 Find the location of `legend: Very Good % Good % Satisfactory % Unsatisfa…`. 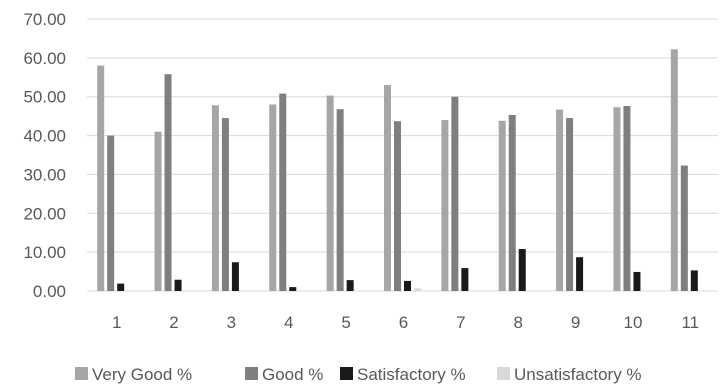

legend: Very Good % Good % Satisfactory % Unsatisfa… is located at coordinates (358, 374).